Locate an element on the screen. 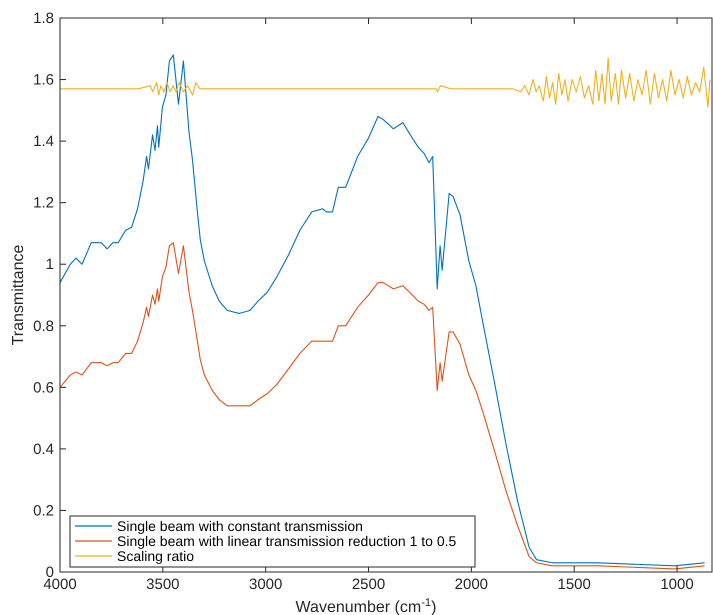 This screenshot has width=713, height=615. y-tick-label: 1.4 is located at coordinates (43, 141).